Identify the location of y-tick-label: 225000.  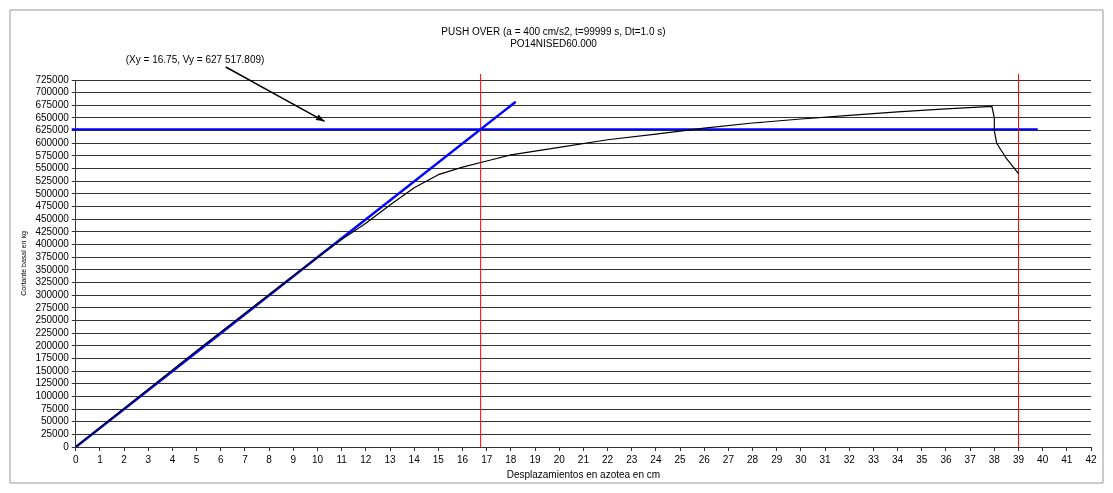
(52, 332).